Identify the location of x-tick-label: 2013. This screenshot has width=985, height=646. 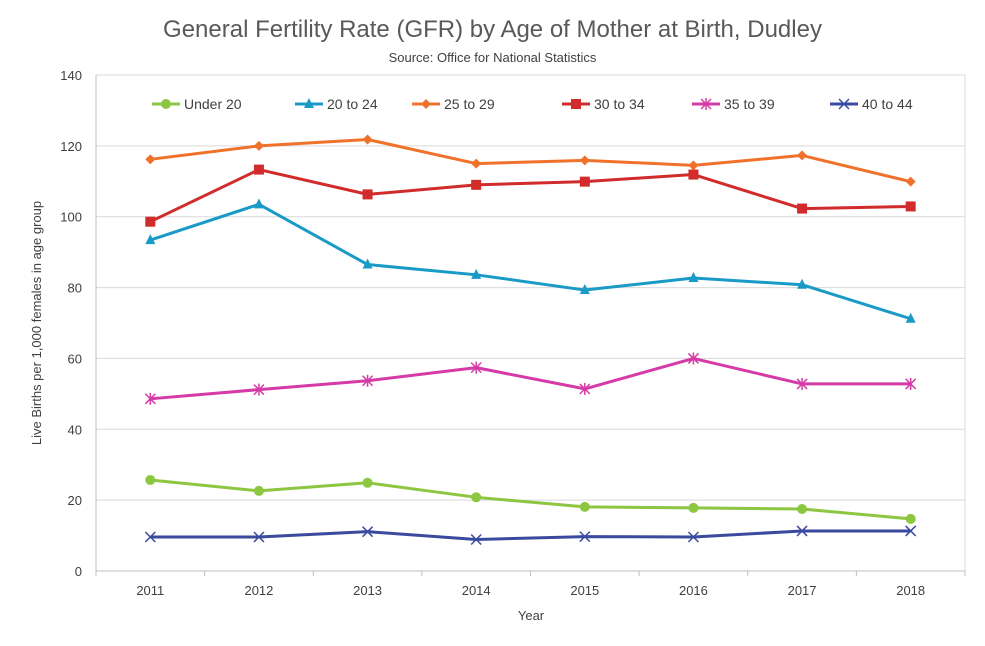
(367, 590).